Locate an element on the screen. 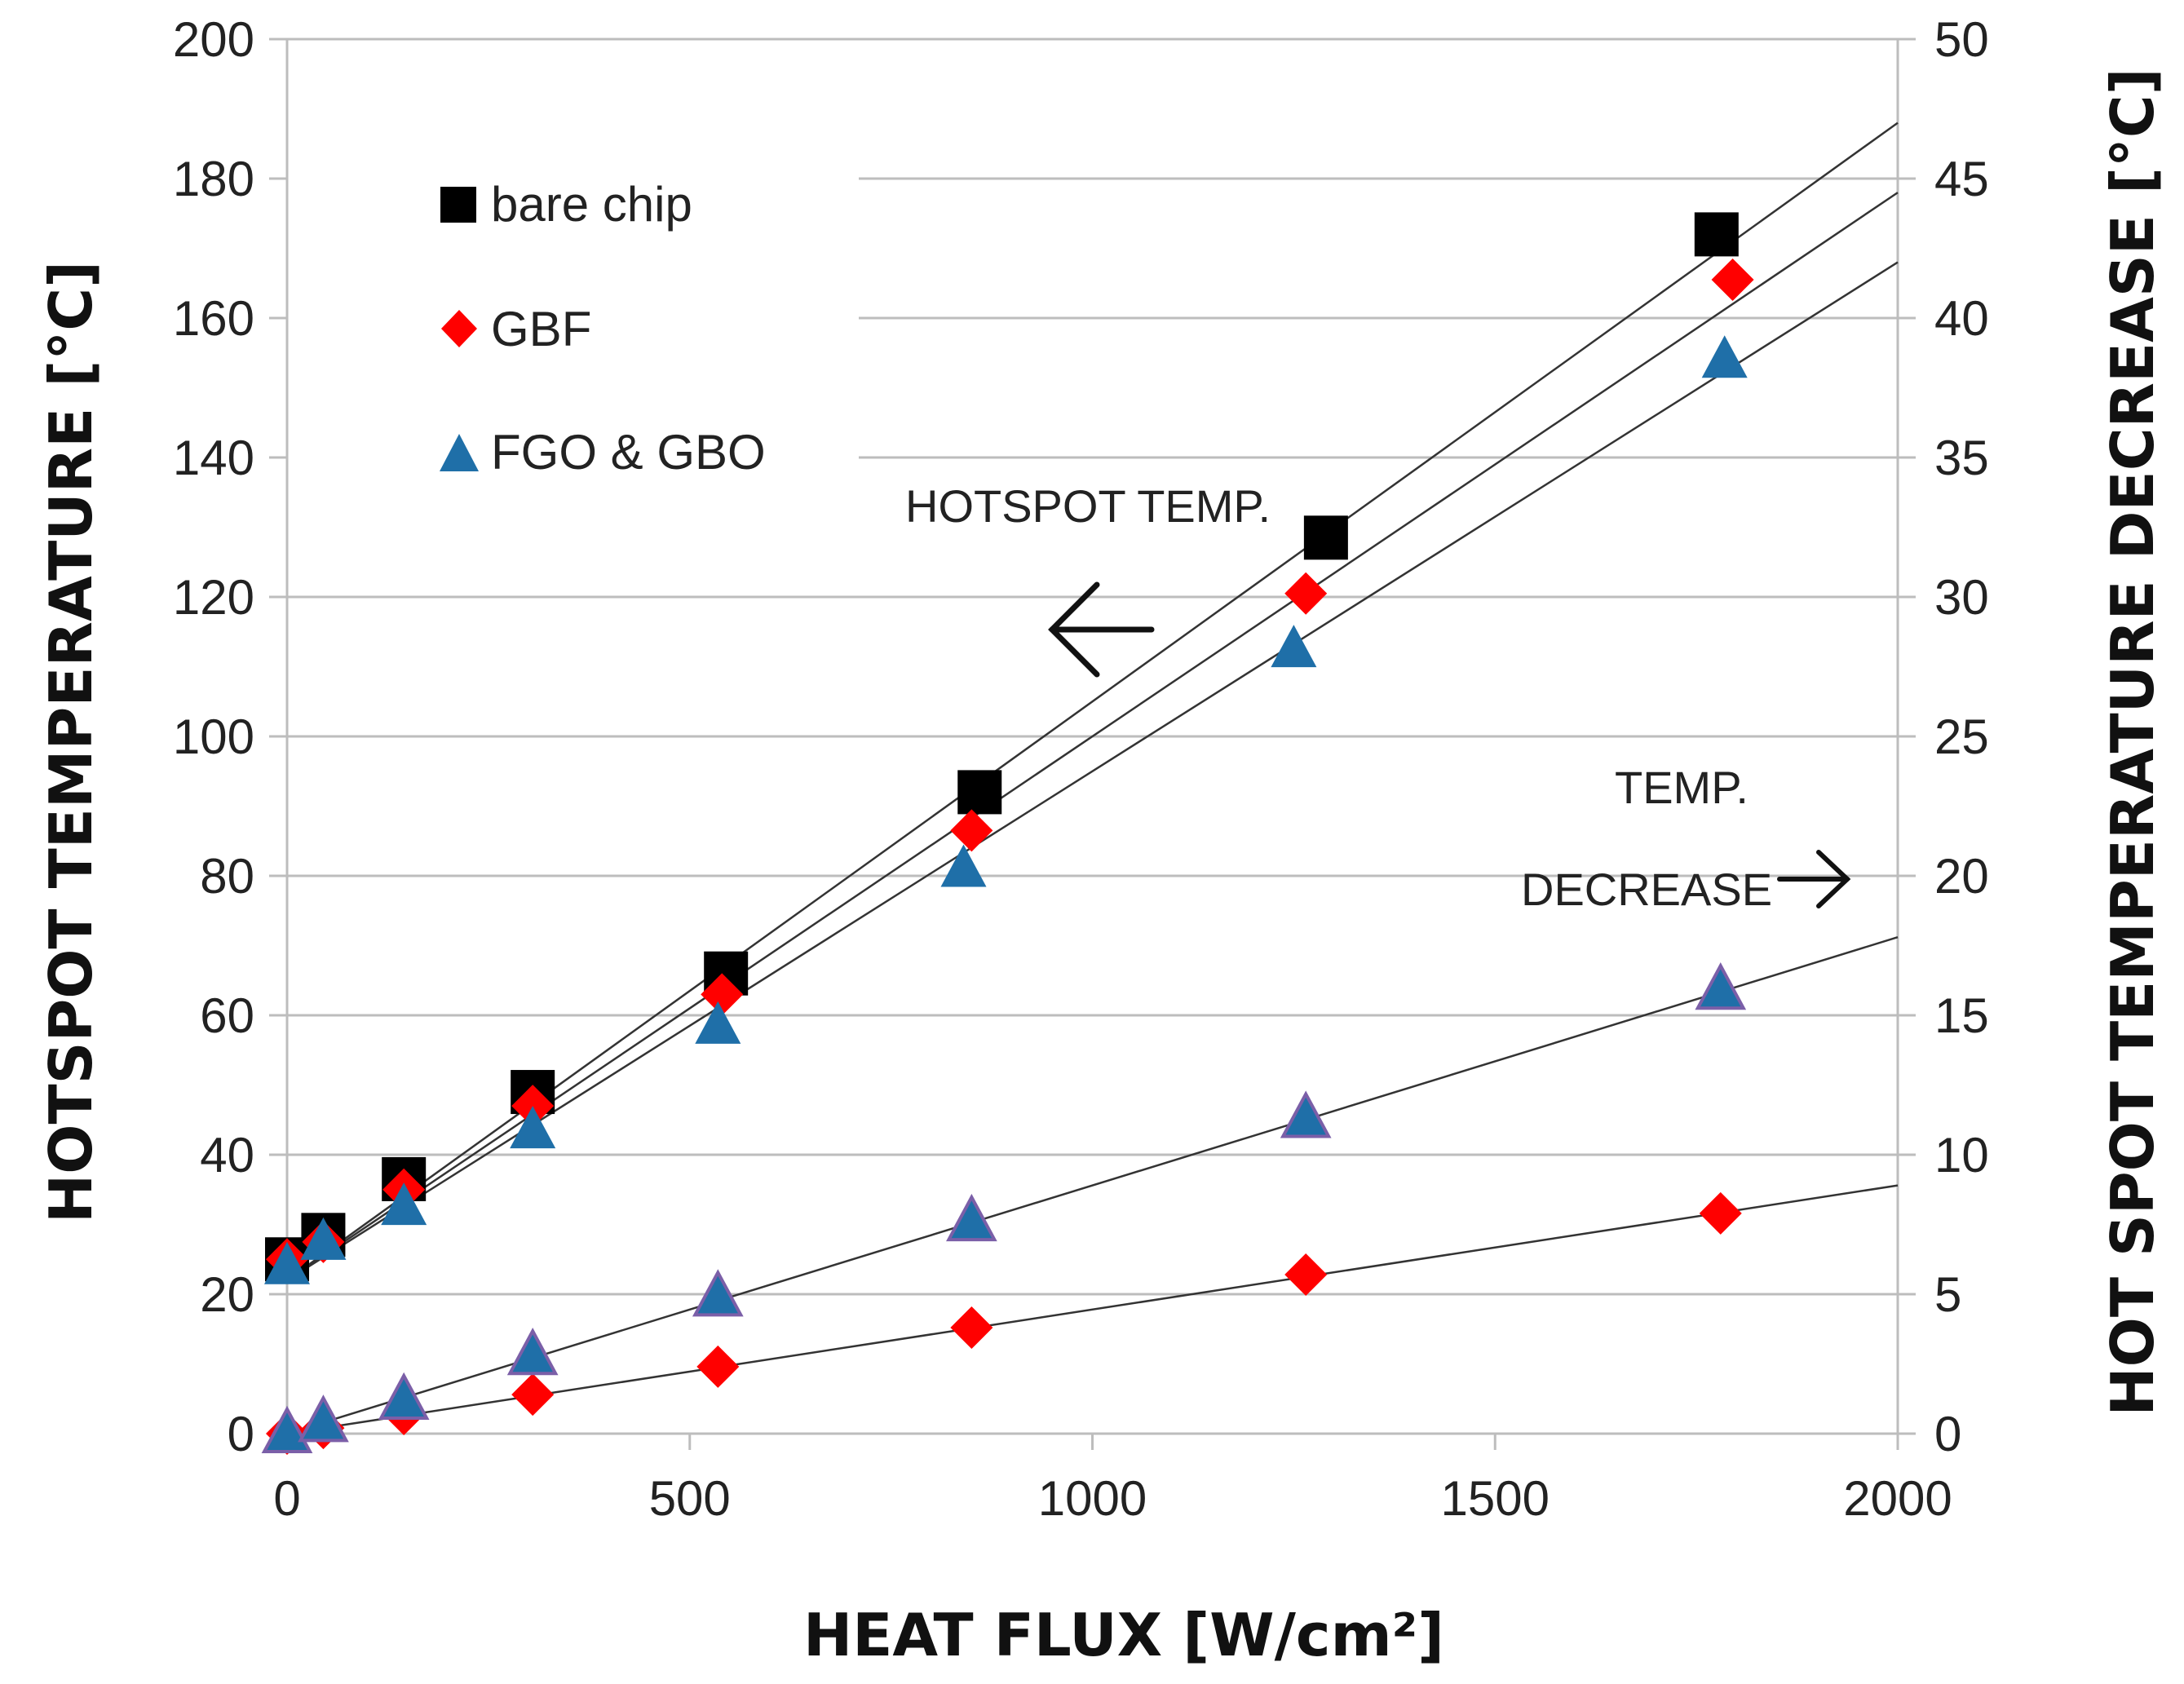 This screenshot has height=1684, width=2184. annotations: HOTSPOT TEMP. TEMP. DECREASE is located at coordinates (1378, 697).